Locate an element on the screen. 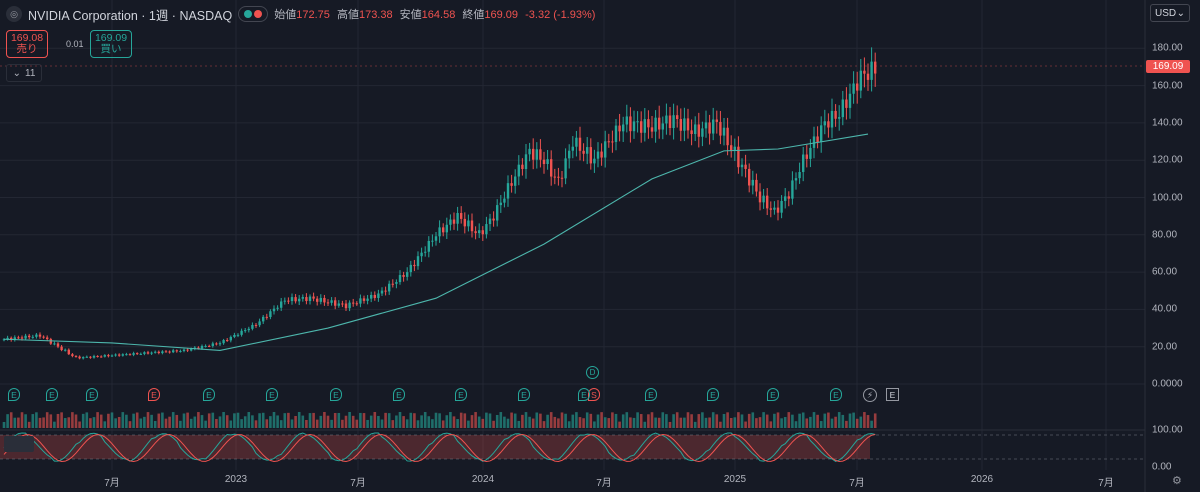 This screenshot has width=1200, height=492. chevron-down-icon: ⌄ is located at coordinates (1180, 13).